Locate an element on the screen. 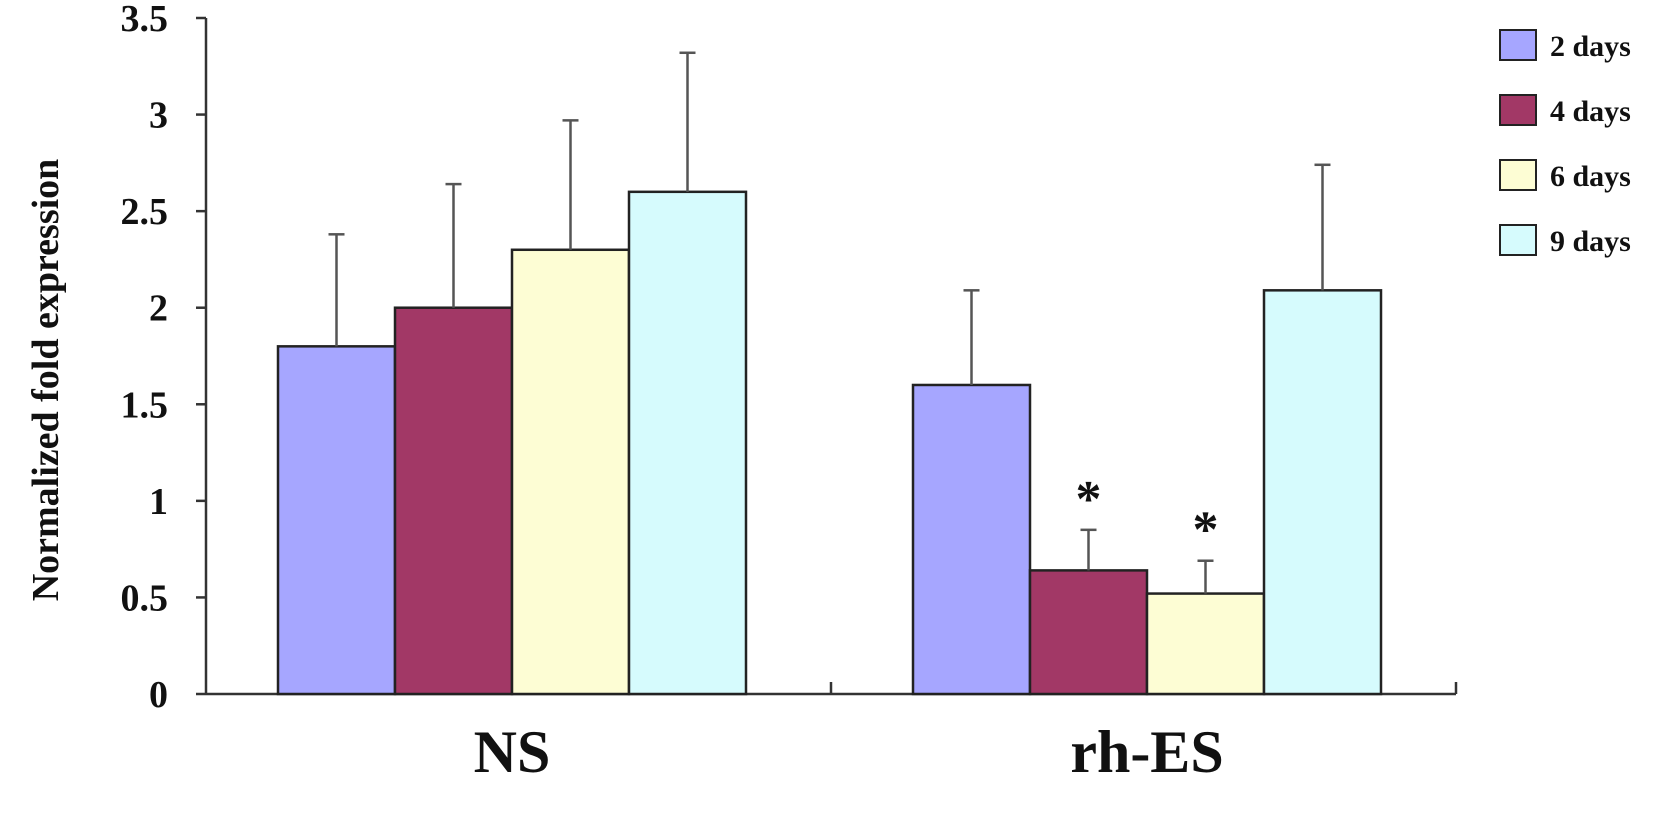  x-category-label: NS is located at coordinates (512, 752).